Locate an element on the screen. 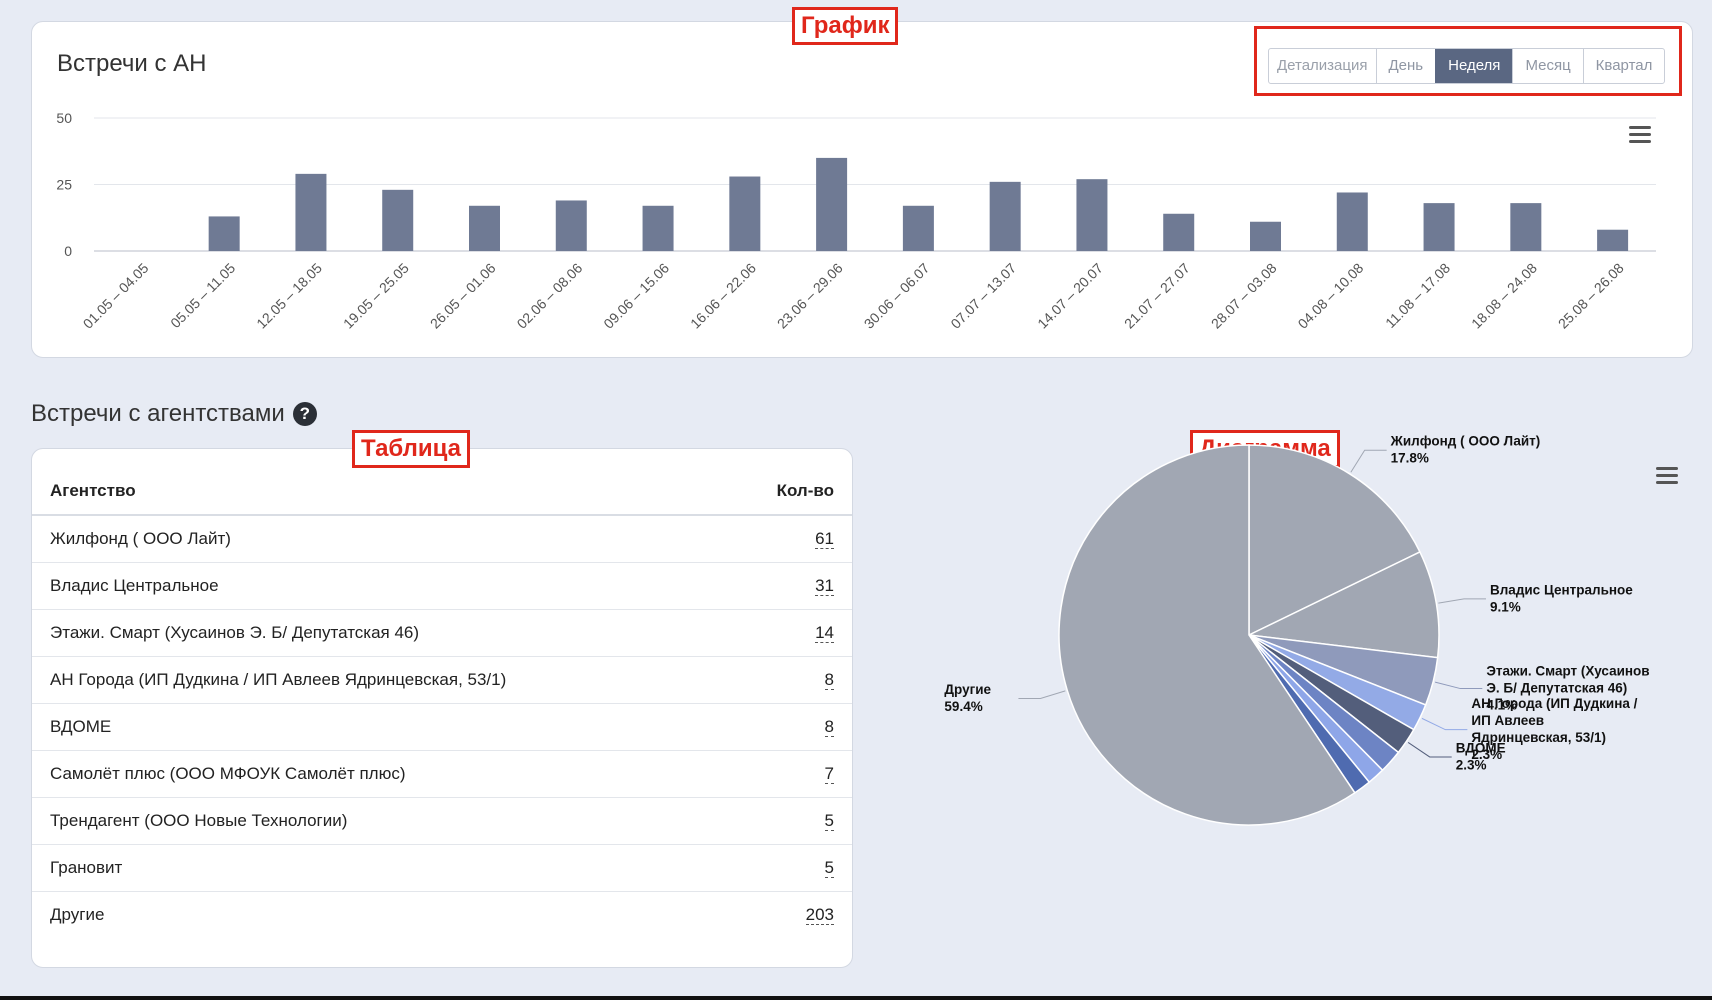  agency-count-link: 31 is located at coordinates (824, 586).